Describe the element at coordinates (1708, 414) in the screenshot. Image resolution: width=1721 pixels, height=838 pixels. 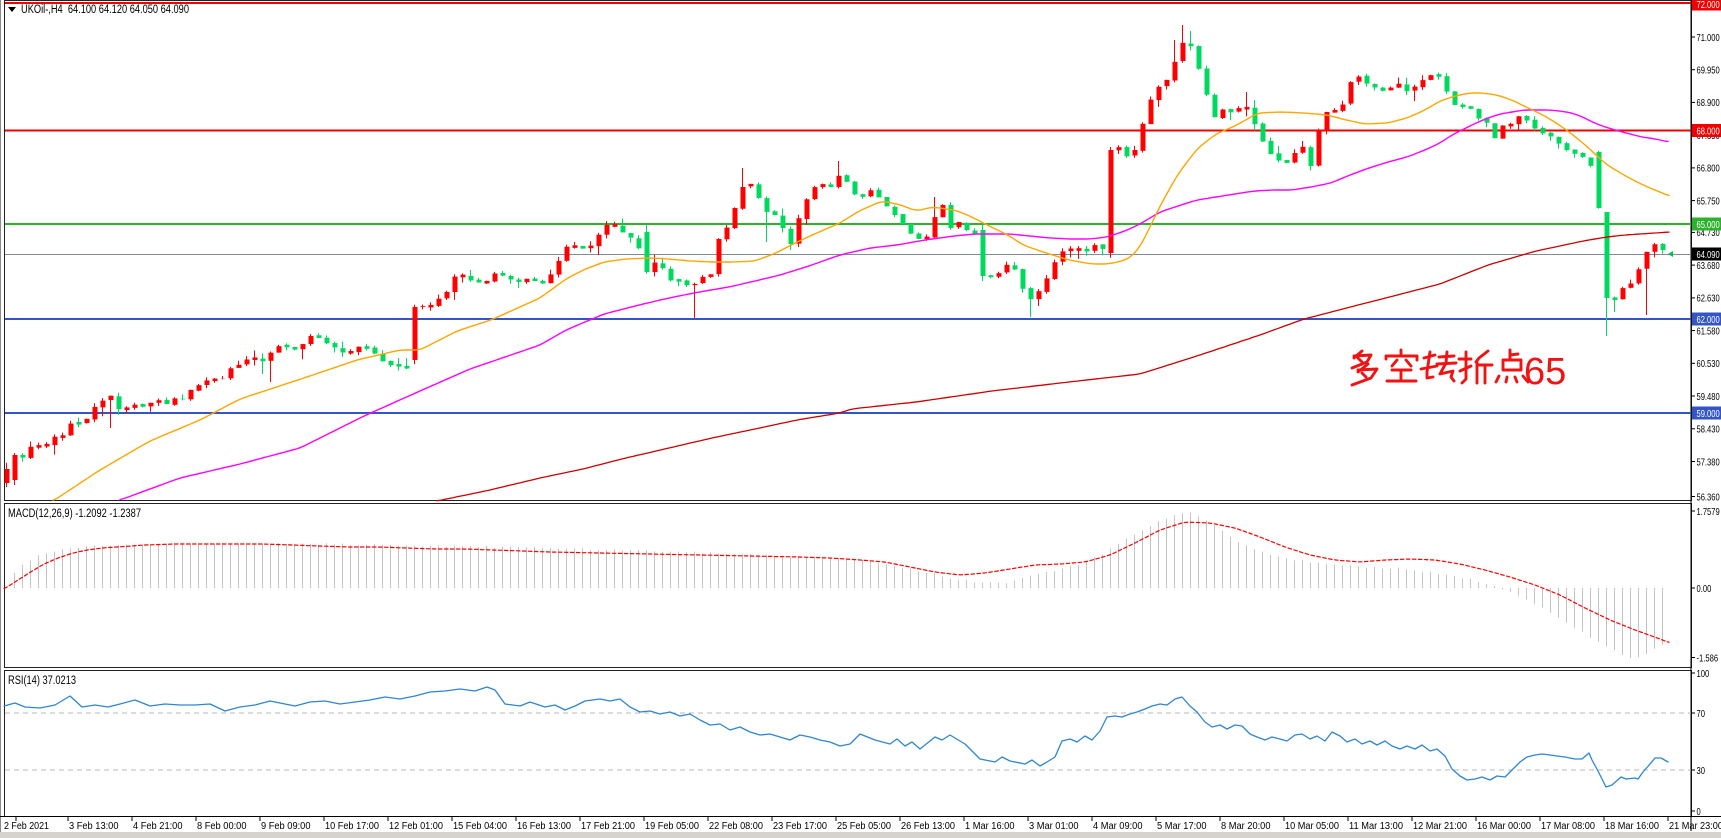
I see `svg-text: 59.000` at that location.